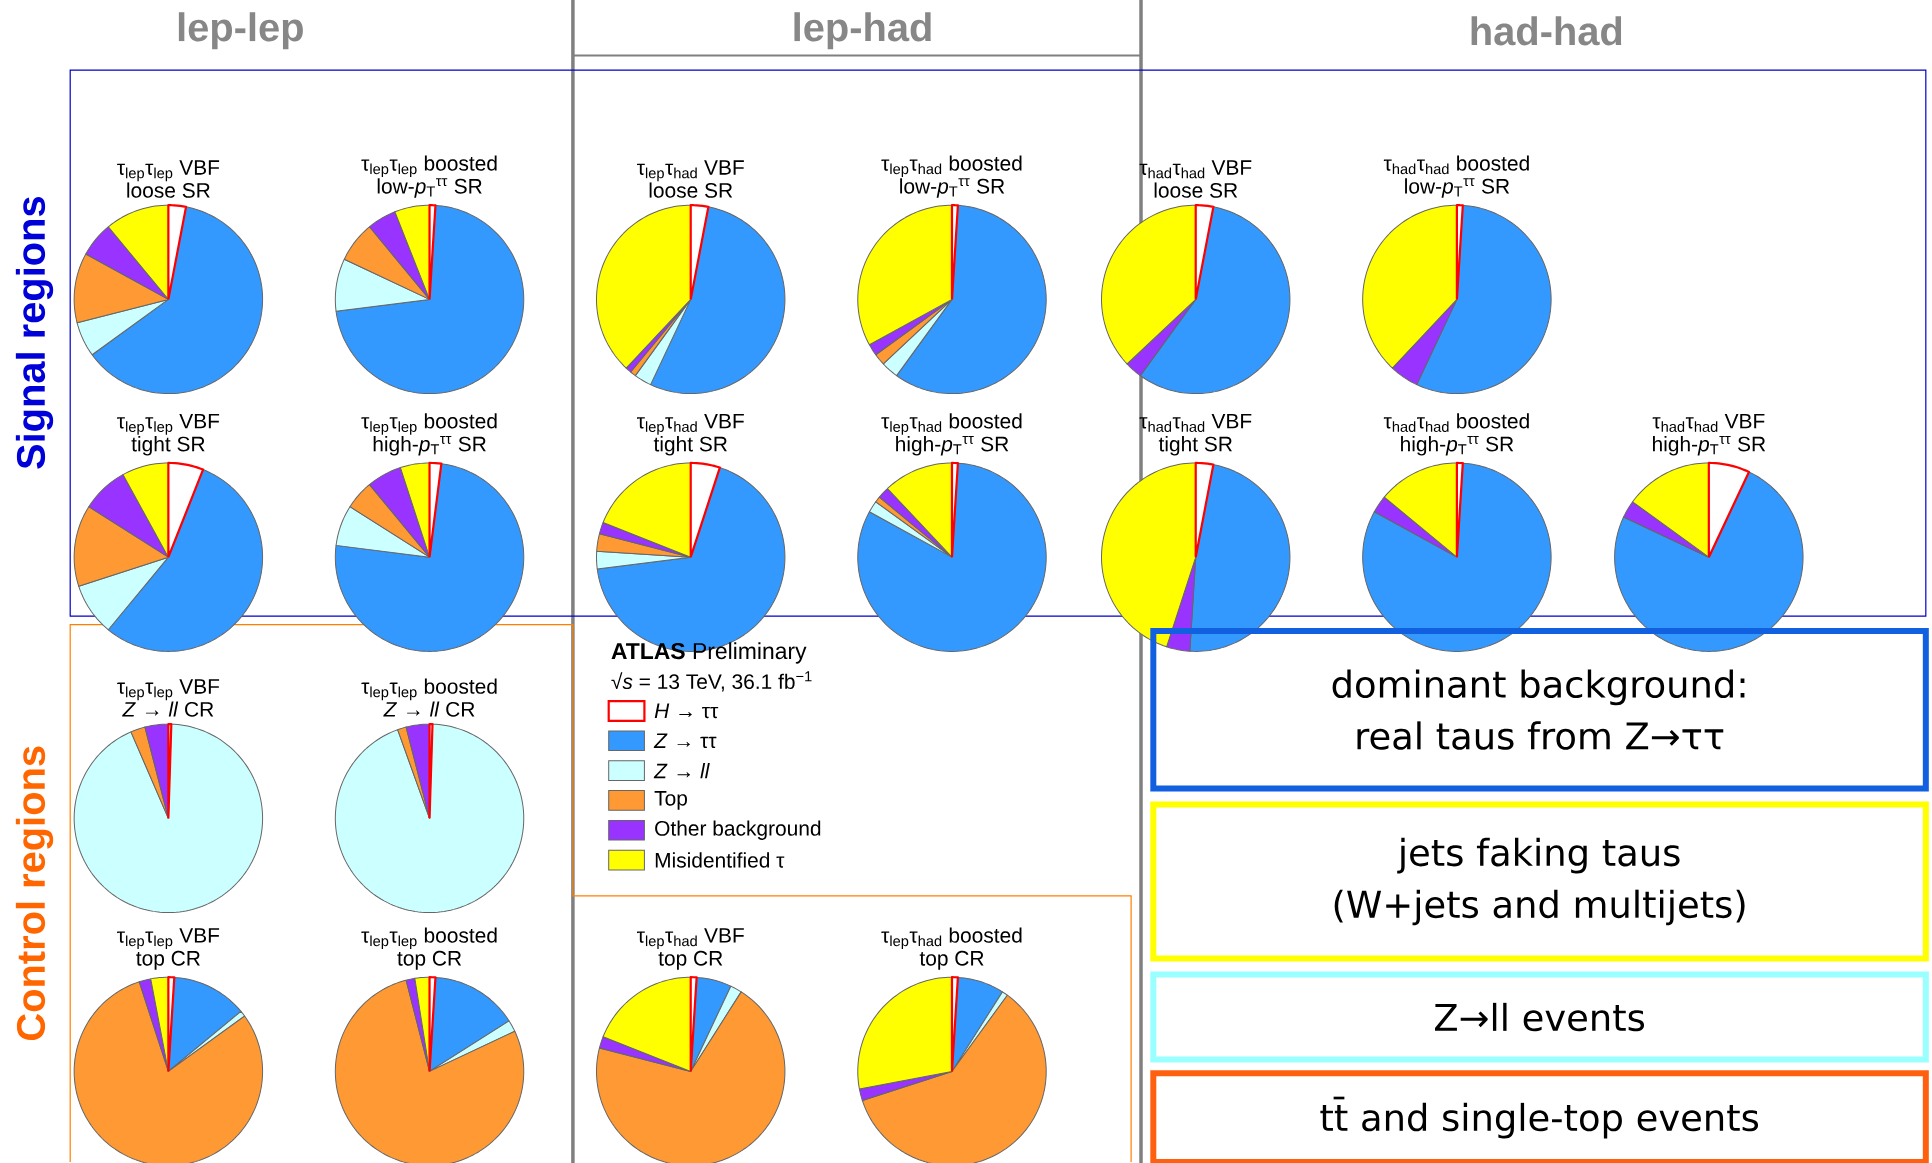 The image size is (1932, 1163). What do you see at coordinates (1538, 855) in the screenshot?
I see `text: jets faking taus` at bounding box center [1538, 855].